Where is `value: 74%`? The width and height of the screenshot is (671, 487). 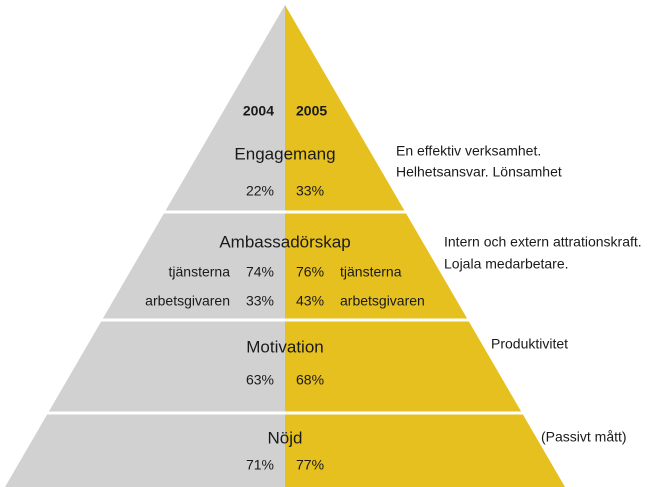 value: 74% is located at coordinates (260, 272).